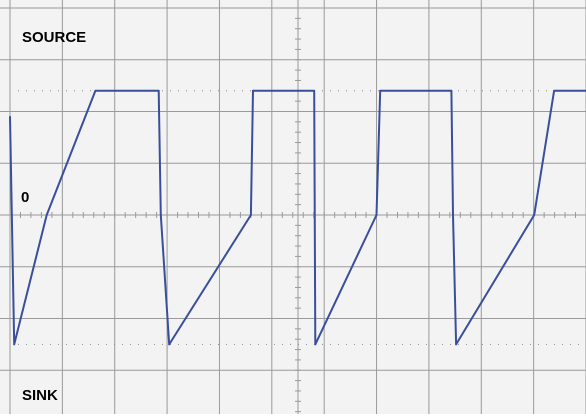  I want to click on source-label: SOURCE, so click(54, 37).